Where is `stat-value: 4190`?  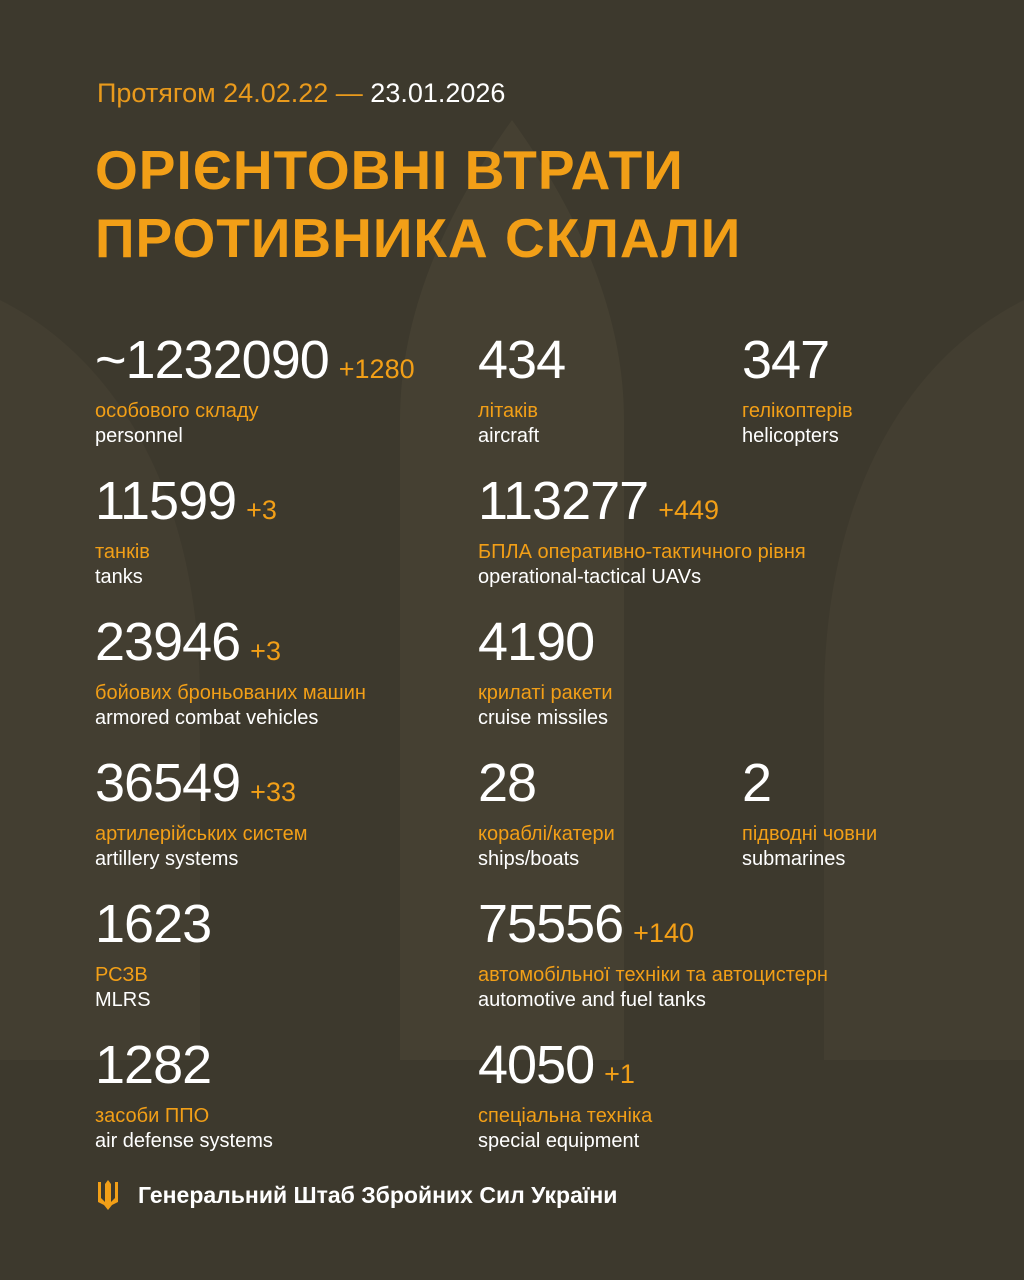 stat-value: 4190 is located at coordinates (545, 643).